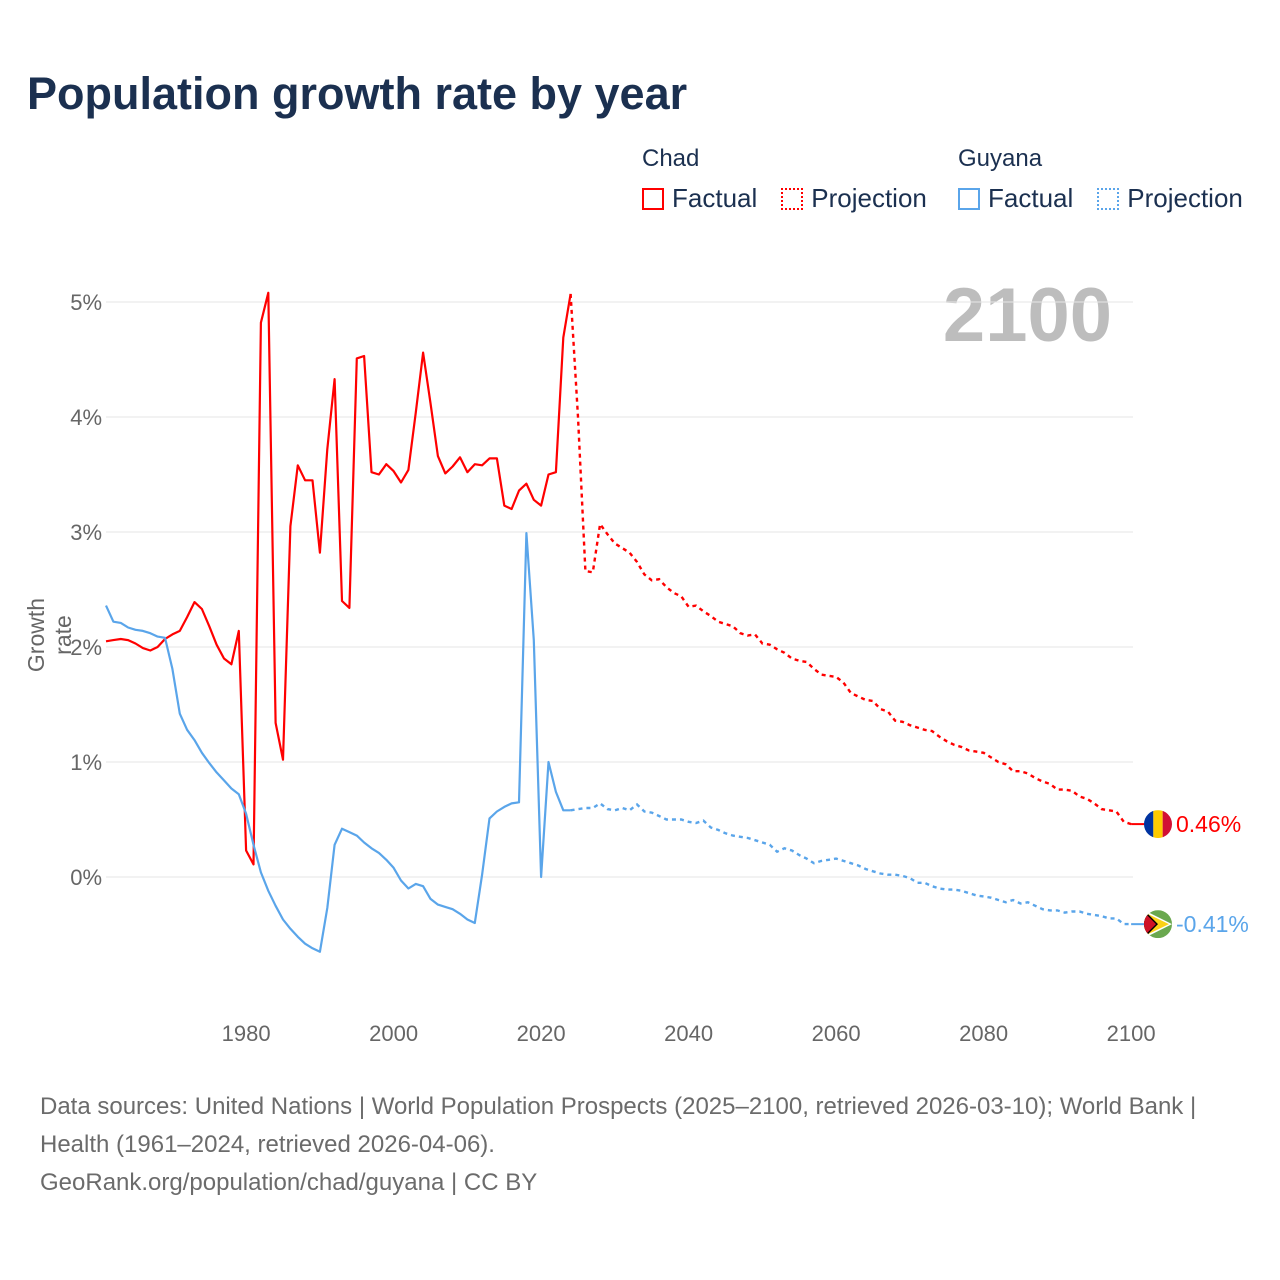 This screenshot has width=1280, height=1280. I want to click on flag-triangle-red, so click(1150, 924).